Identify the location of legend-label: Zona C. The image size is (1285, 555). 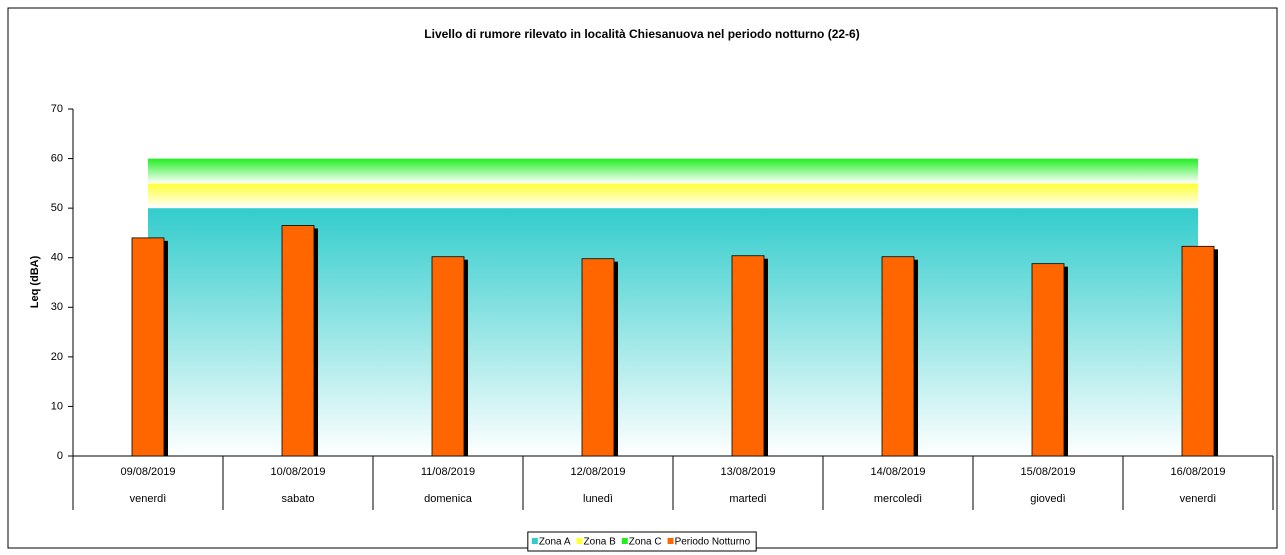
(645, 542).